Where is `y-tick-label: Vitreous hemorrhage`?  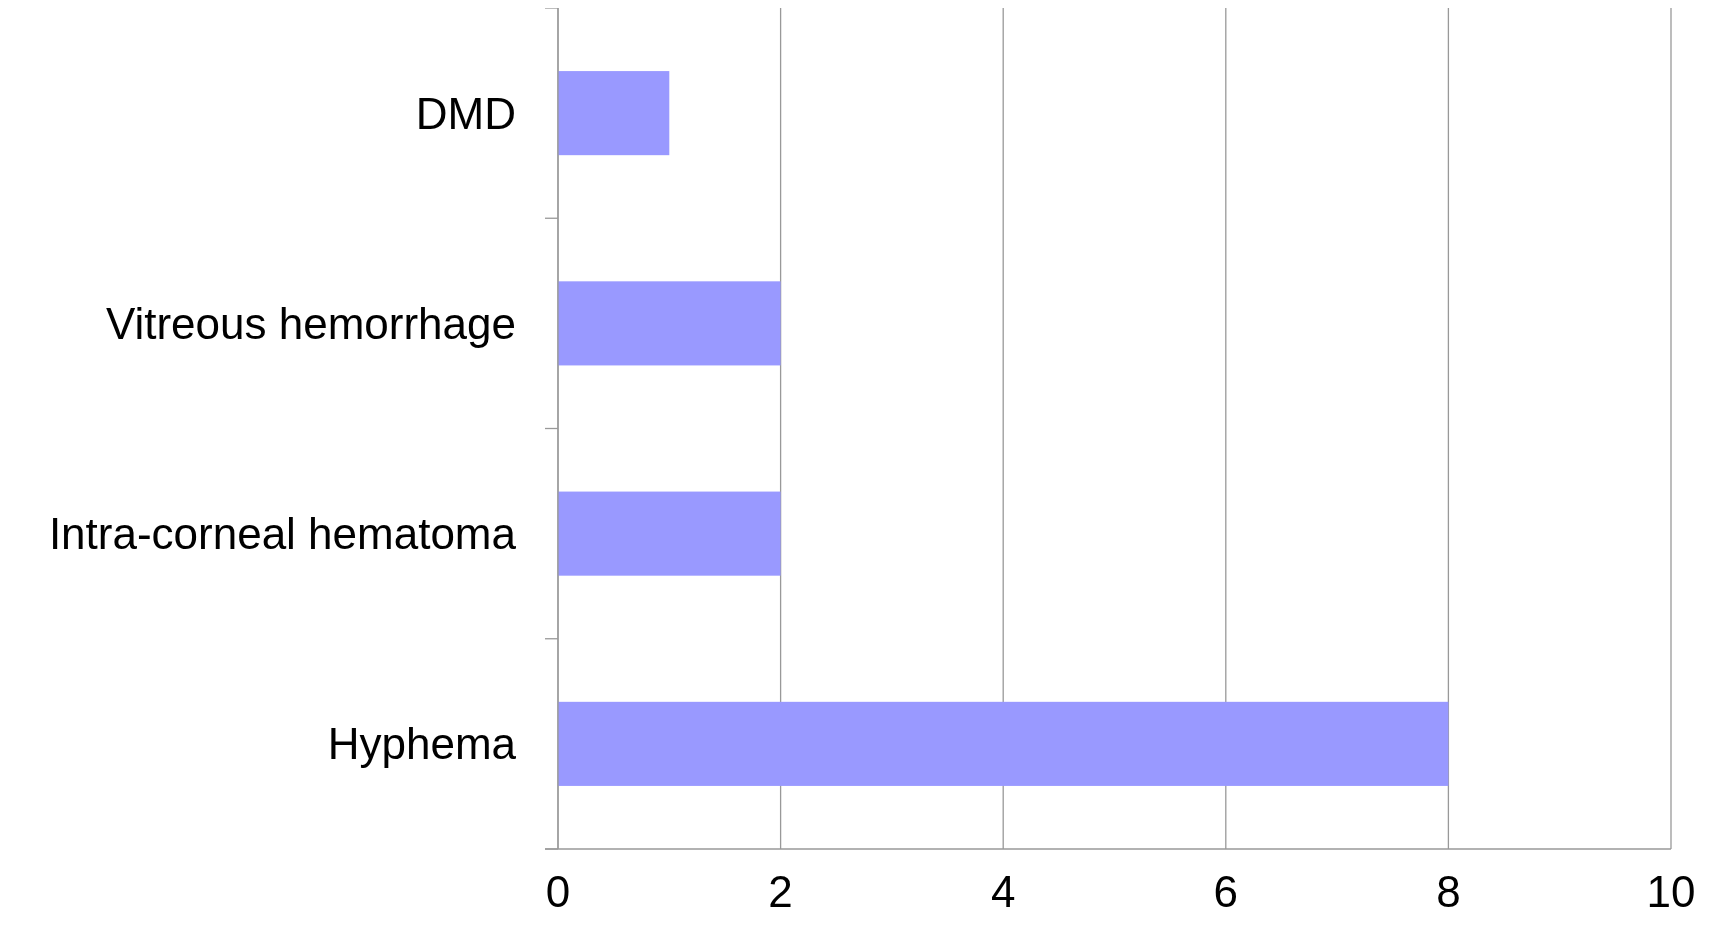 y-tick-label: Vitreous hemorrhage is located at coordinates (310, 323).